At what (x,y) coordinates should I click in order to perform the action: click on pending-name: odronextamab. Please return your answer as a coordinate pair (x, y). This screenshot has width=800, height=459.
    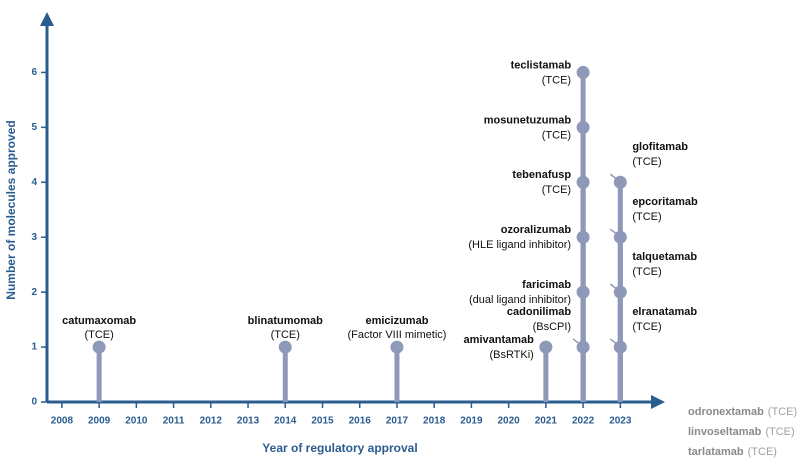
    Looking at the image, I should click on (726, 412).